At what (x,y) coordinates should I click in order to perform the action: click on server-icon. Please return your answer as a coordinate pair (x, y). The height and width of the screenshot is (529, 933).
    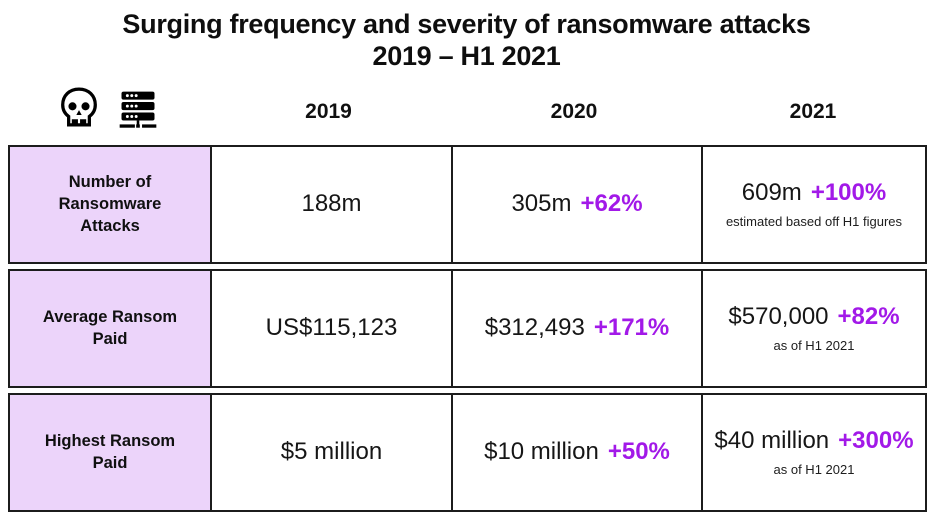
    Looking at the image, I should click on (138, 111).